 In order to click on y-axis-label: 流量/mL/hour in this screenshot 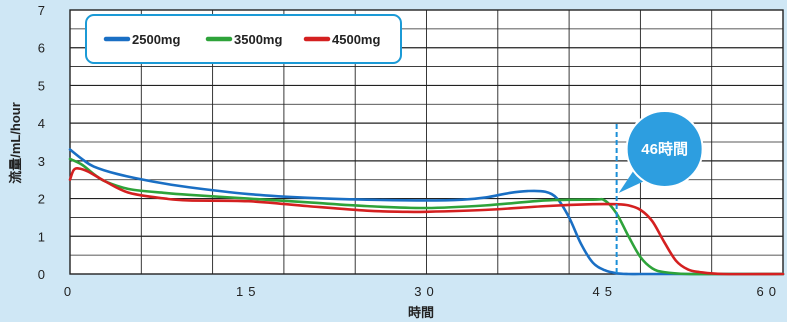, I will do `click(15, 143)`.